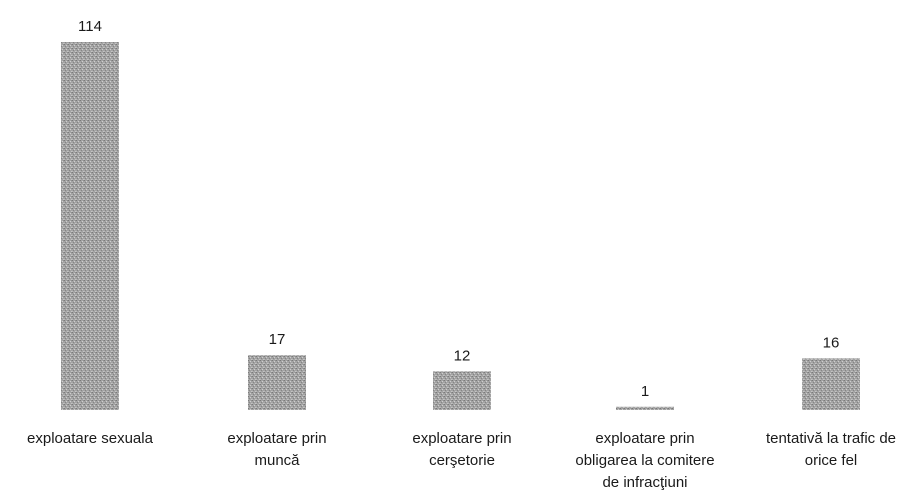 The width and height of the screenshot is (916, 494). I want to click on category-label-3: exploatare prin cerşetorie, so click(461, 449).